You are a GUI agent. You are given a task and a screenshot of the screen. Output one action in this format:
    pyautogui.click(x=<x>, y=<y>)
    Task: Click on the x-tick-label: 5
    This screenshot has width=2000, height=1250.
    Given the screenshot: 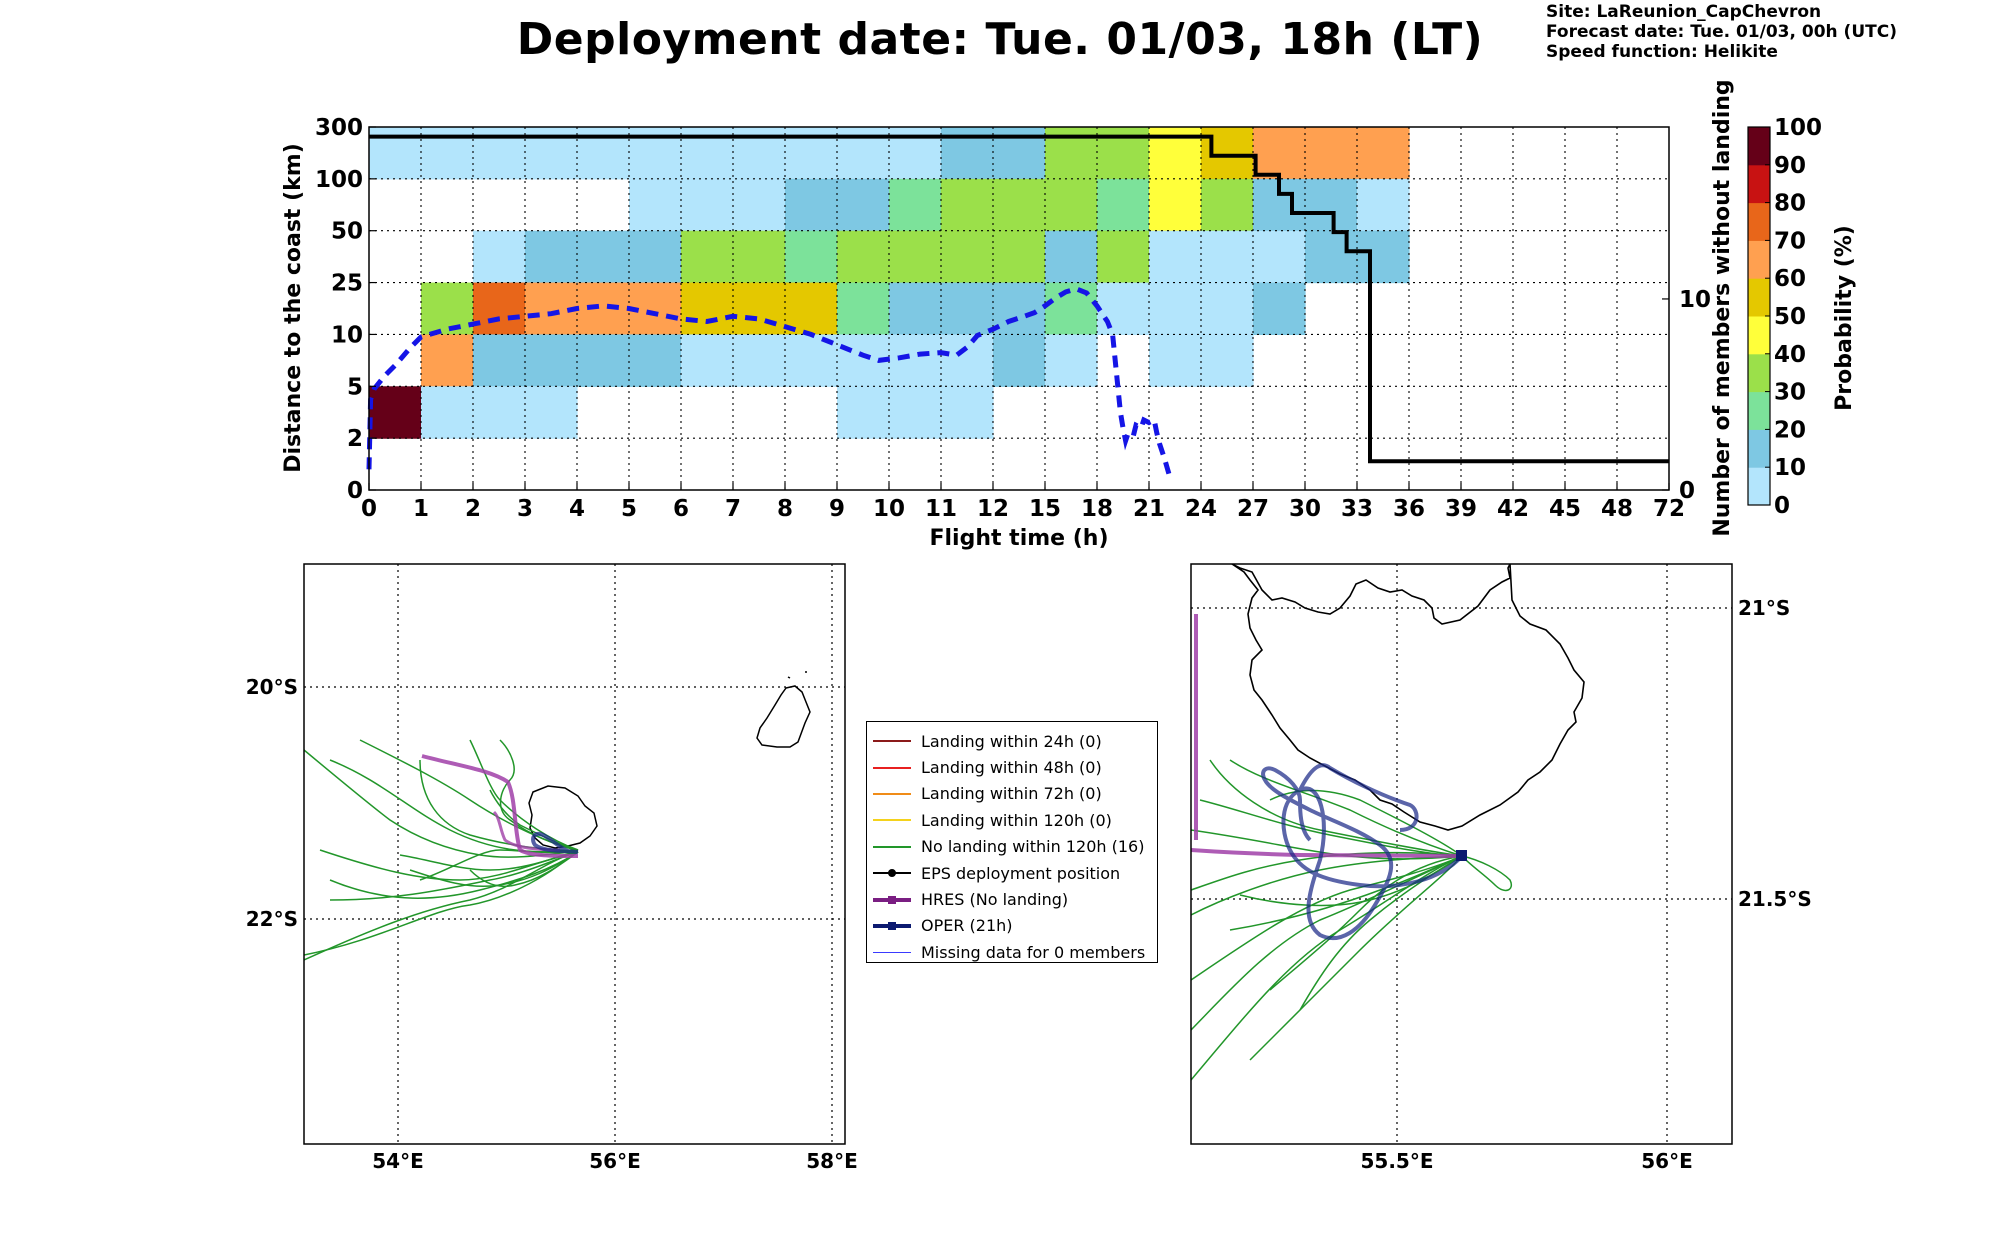 What is the action you would take?
    pyautogui.click(x=629, y=509)
    